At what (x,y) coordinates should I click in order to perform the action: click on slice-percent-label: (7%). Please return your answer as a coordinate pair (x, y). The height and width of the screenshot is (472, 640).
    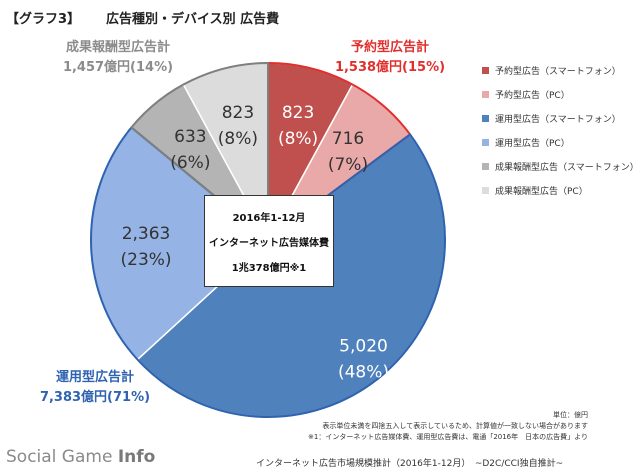
    Looking at the image, I should click on (348, 165).